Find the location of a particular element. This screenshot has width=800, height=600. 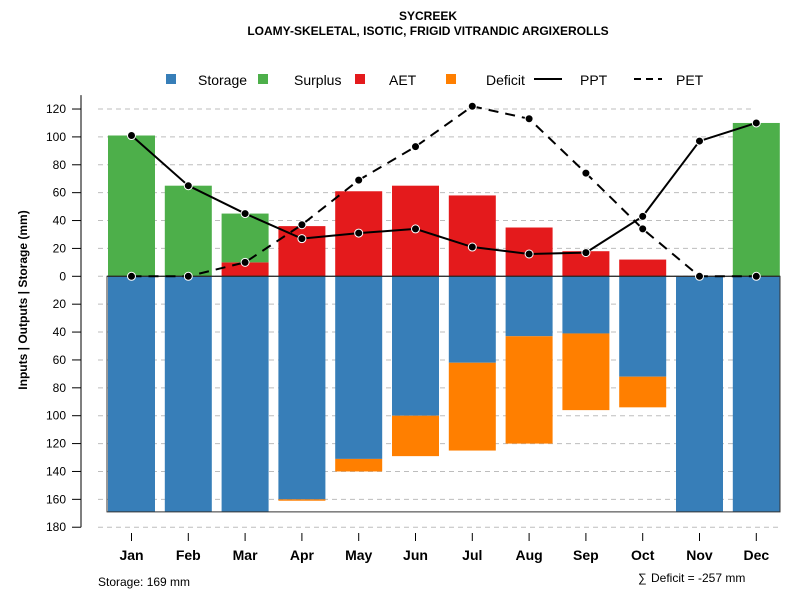

ppt-point-feb is located at coordinates (188, 186).